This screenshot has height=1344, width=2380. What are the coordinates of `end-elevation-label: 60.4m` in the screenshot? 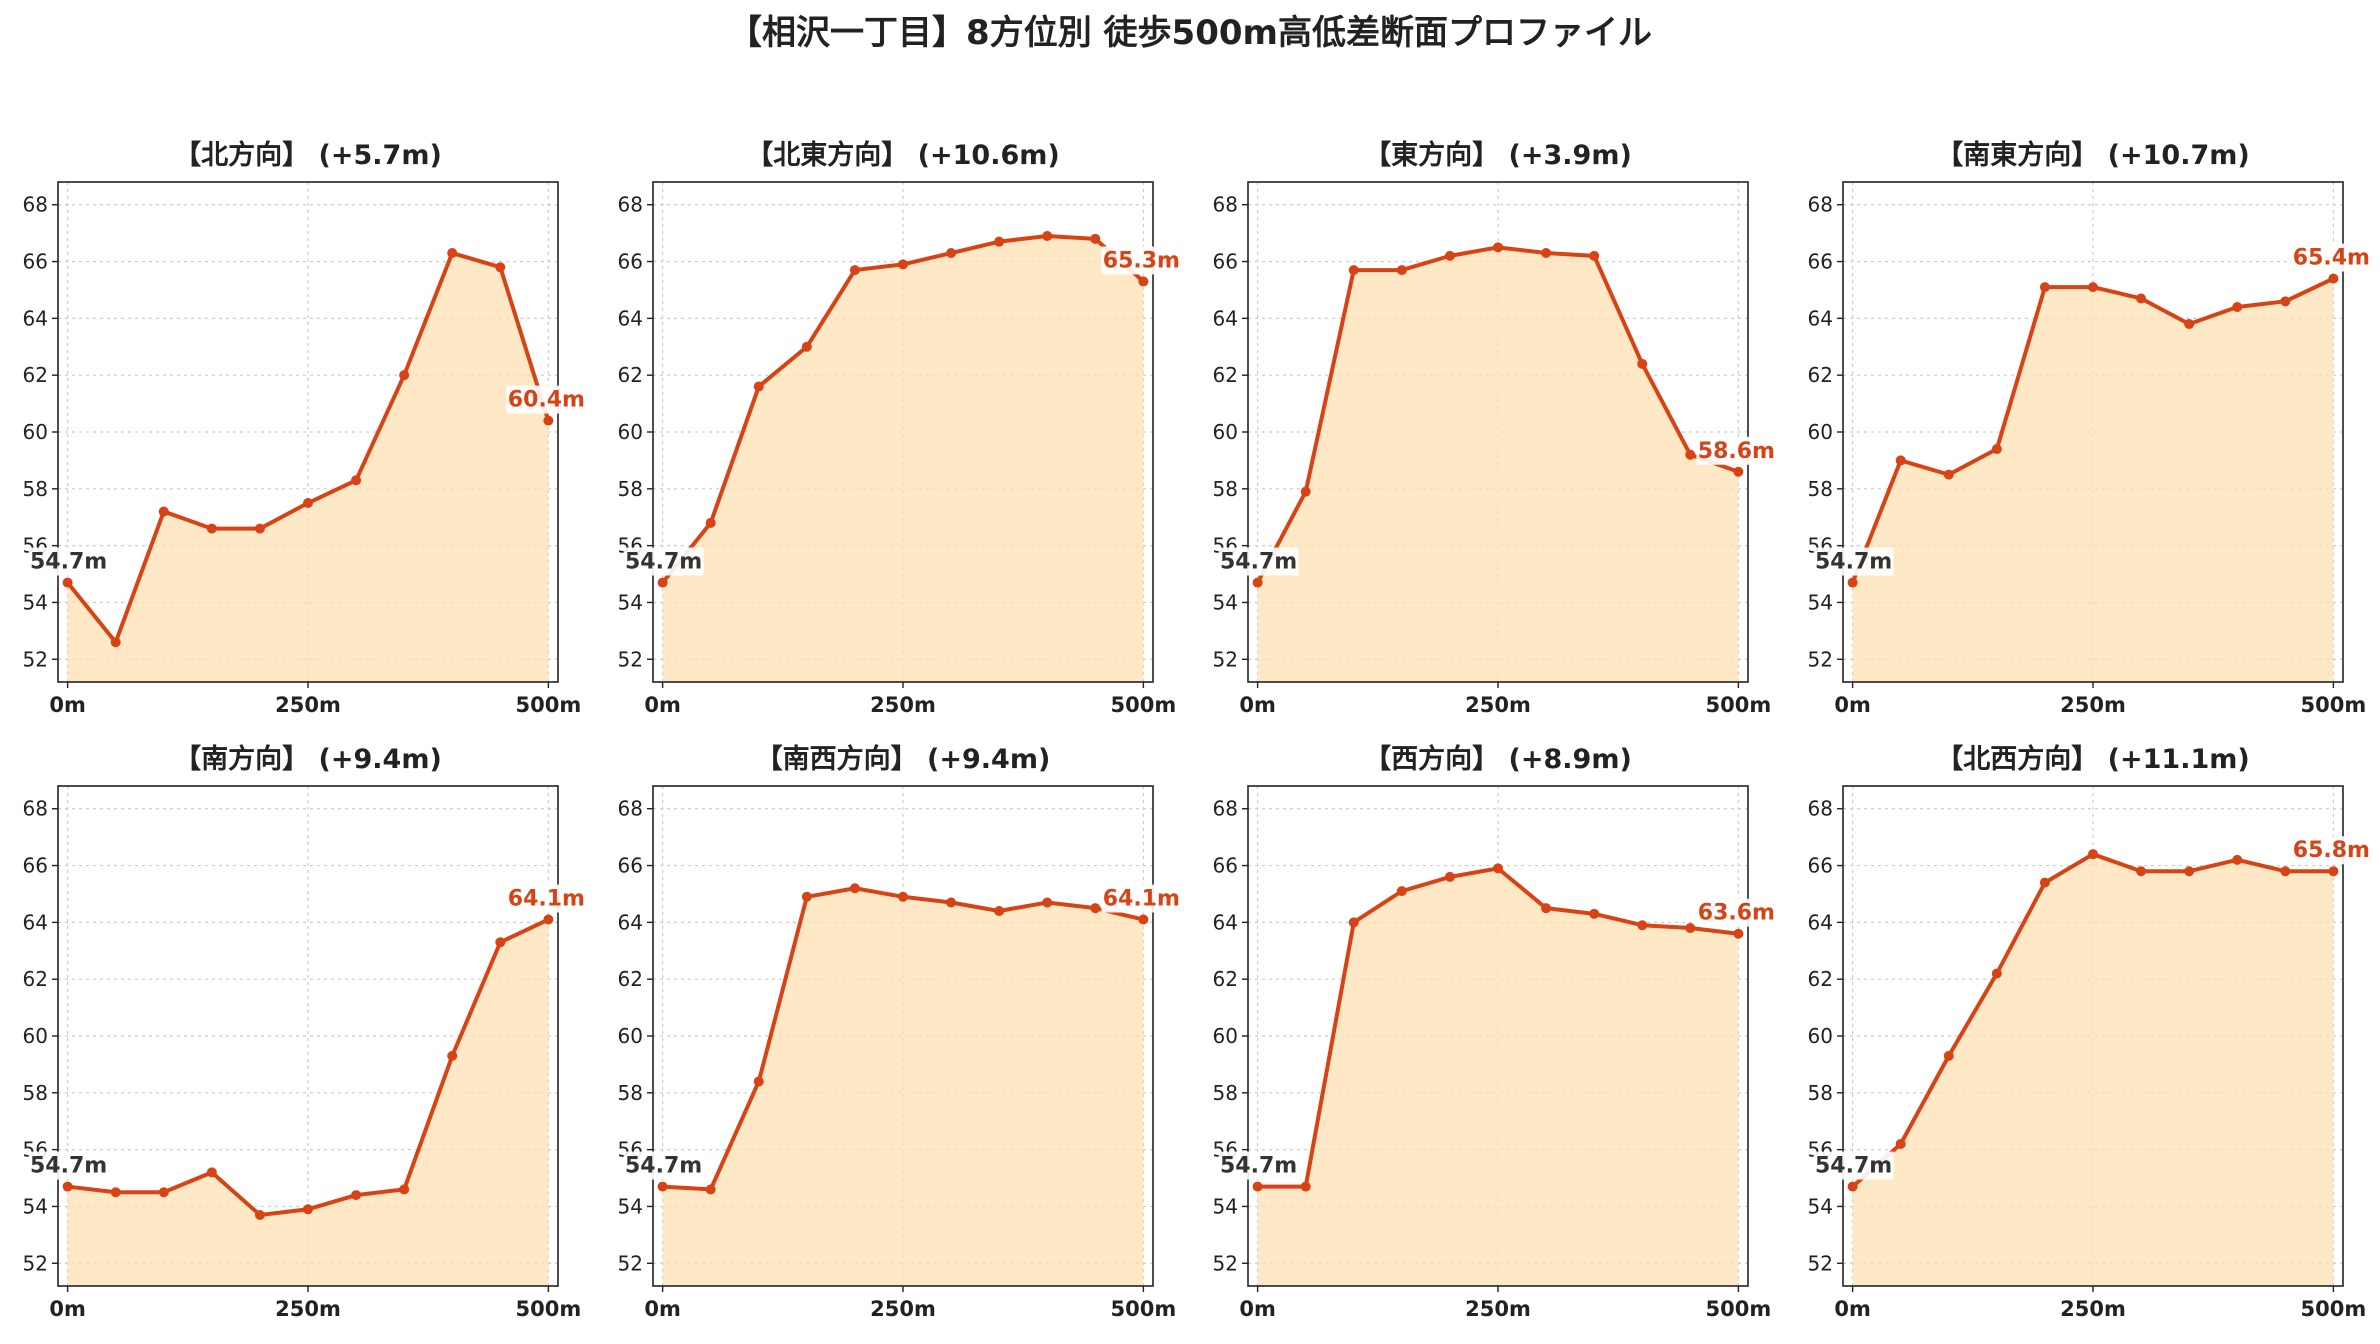 It's located at (546, 400).